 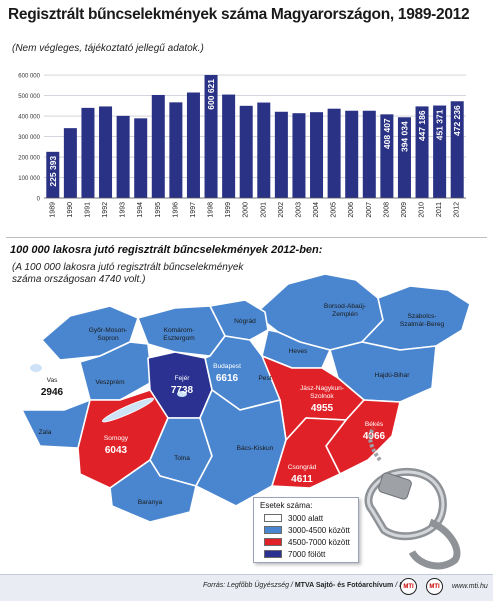 I want to click on mti-logo-text: MTI, so click(x=408, y=586).